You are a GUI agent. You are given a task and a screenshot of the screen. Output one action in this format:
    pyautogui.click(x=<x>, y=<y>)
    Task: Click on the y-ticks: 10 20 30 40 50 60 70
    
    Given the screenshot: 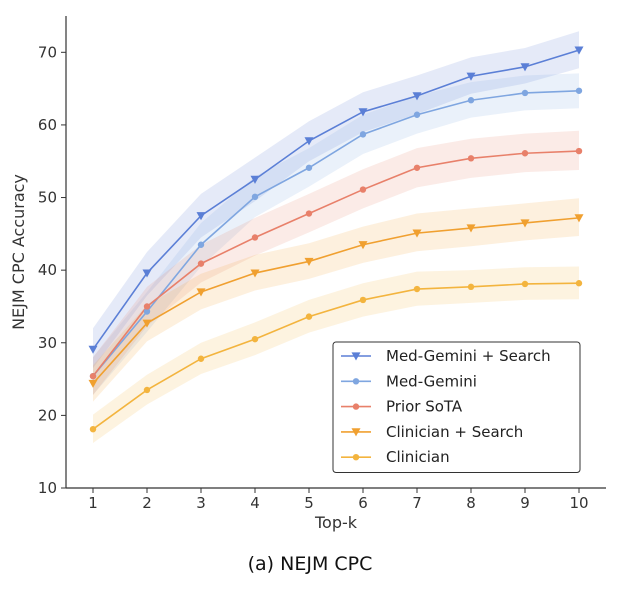 What is the action you would take?
    pyautogui.click(x=52, y=270)
    